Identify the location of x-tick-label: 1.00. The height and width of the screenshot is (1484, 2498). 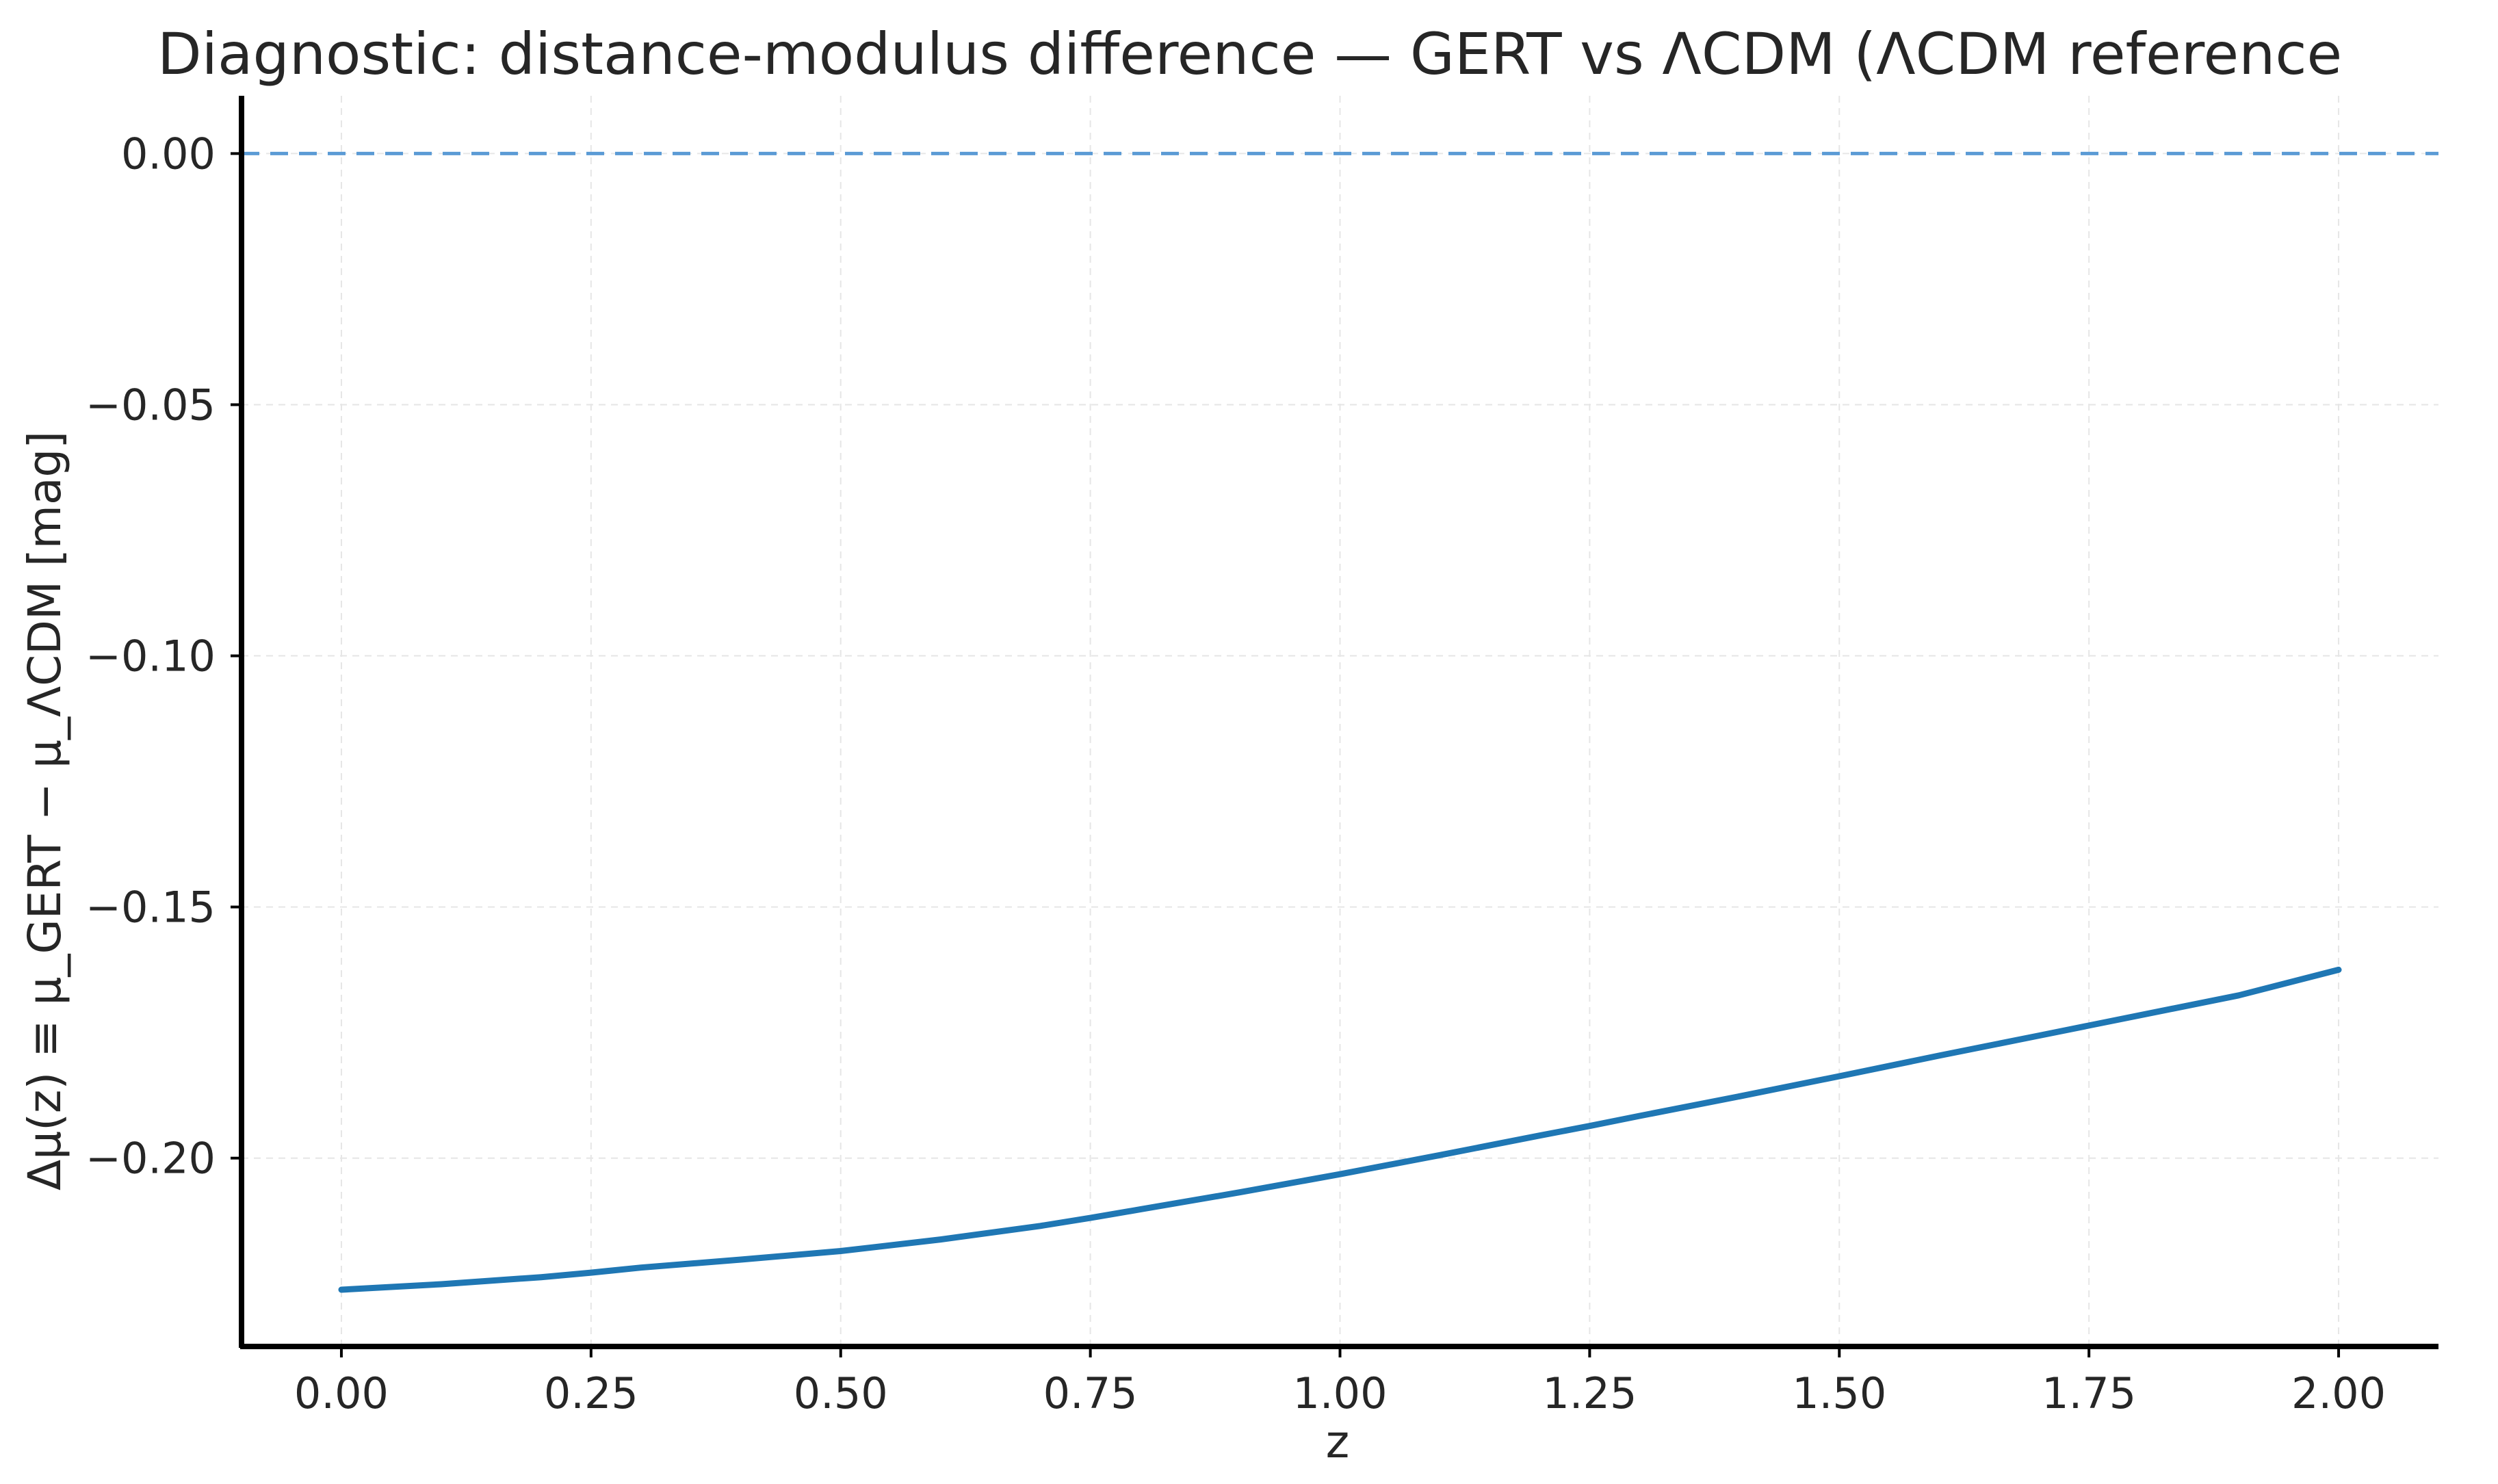
(1339, 1393).